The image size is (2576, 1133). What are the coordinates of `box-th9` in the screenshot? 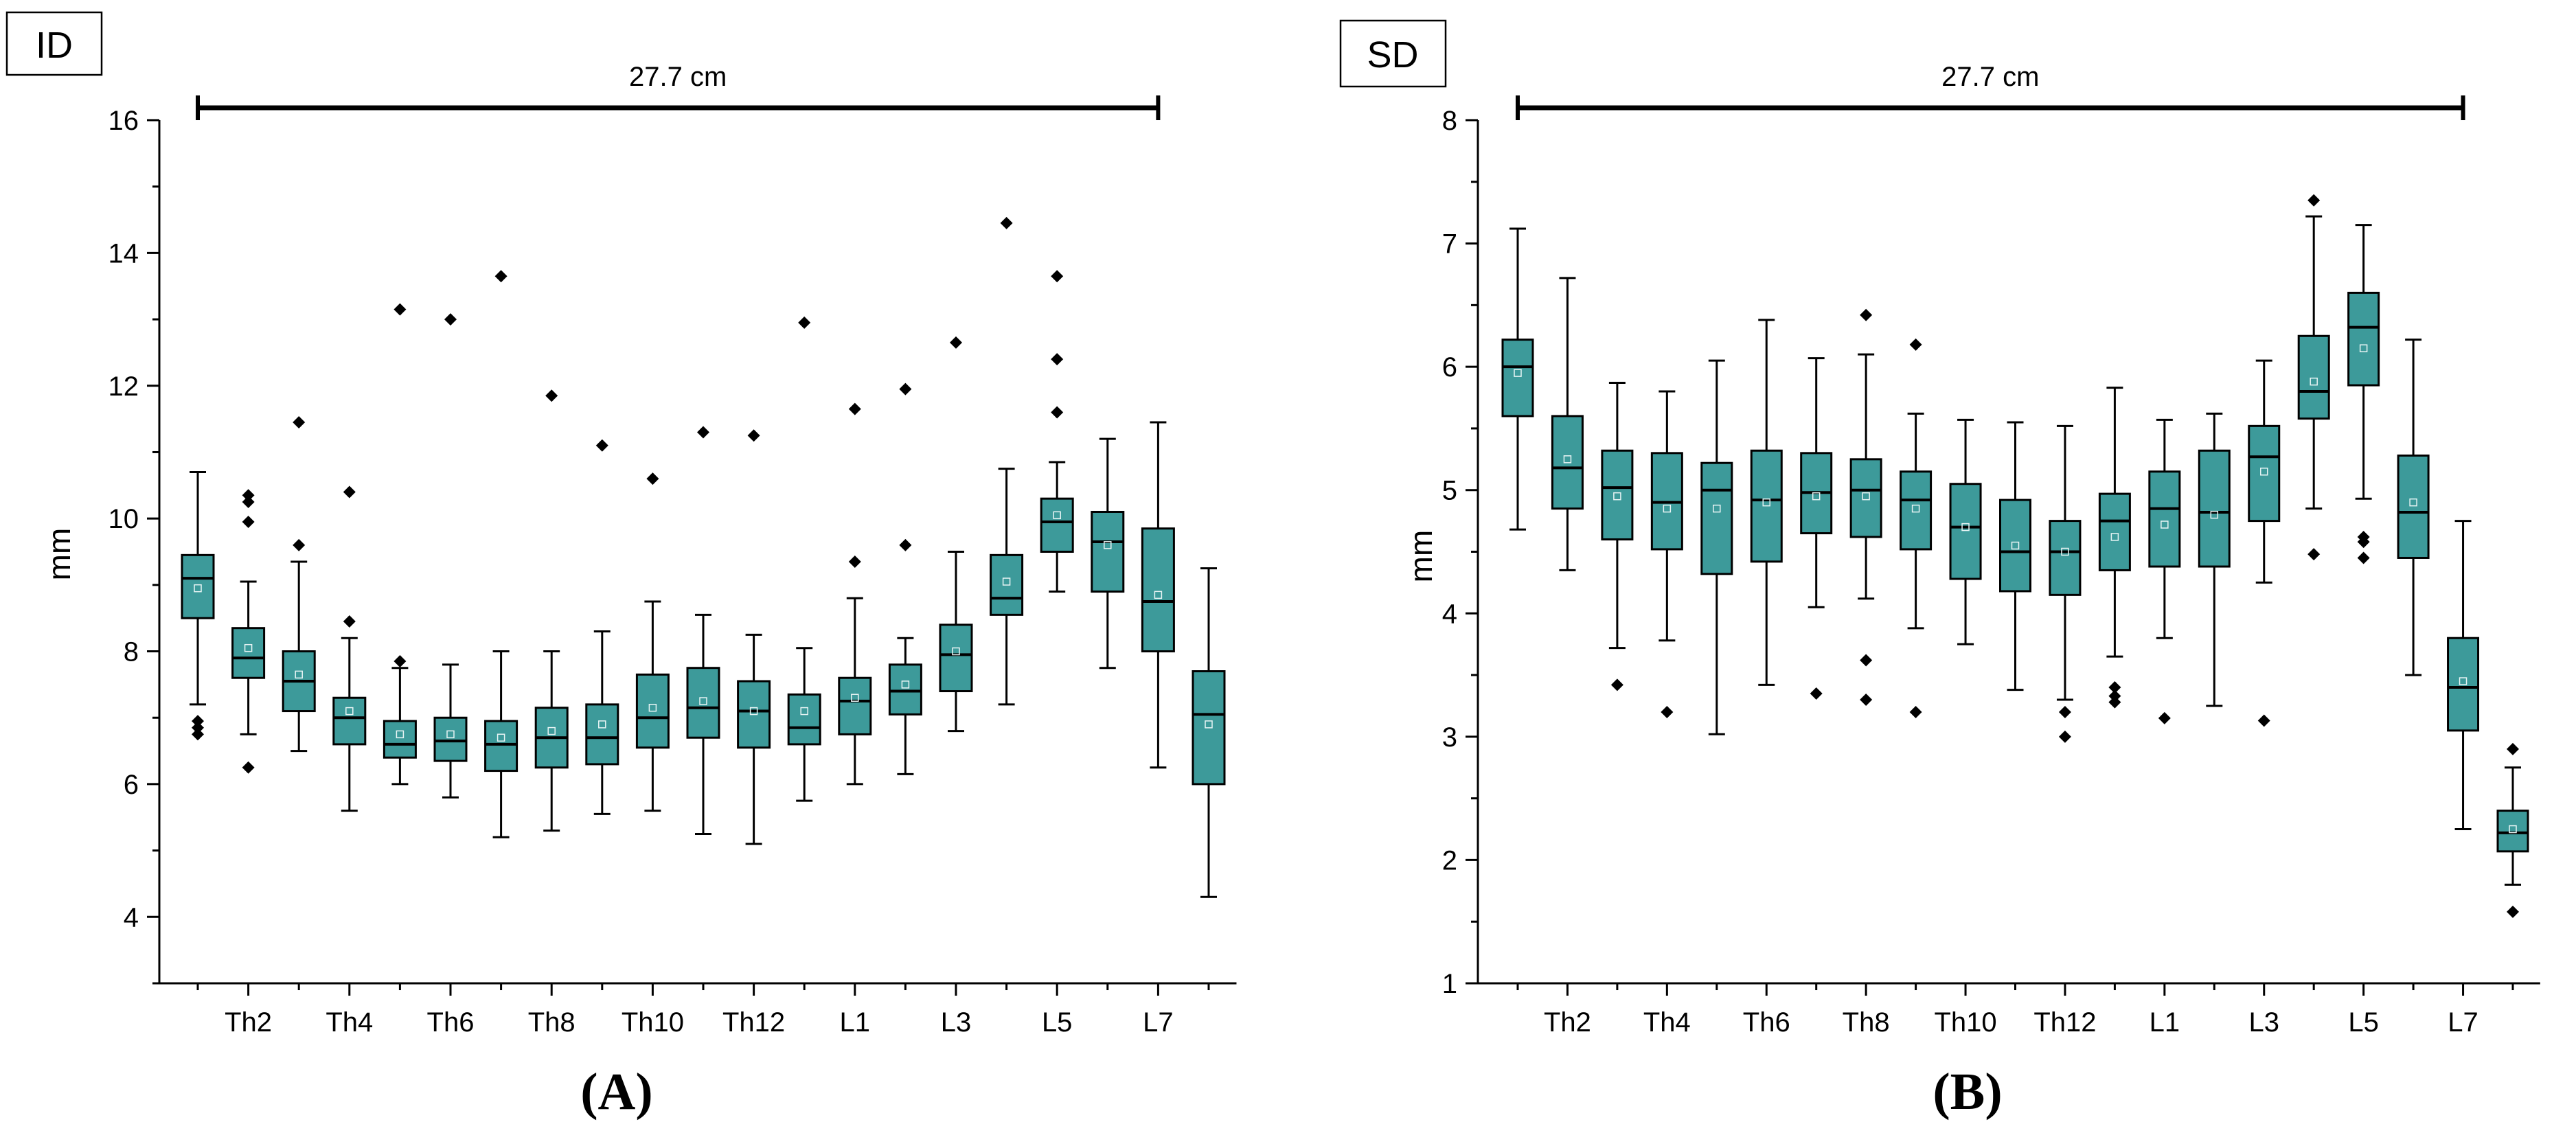 It's located at (1916, 528).